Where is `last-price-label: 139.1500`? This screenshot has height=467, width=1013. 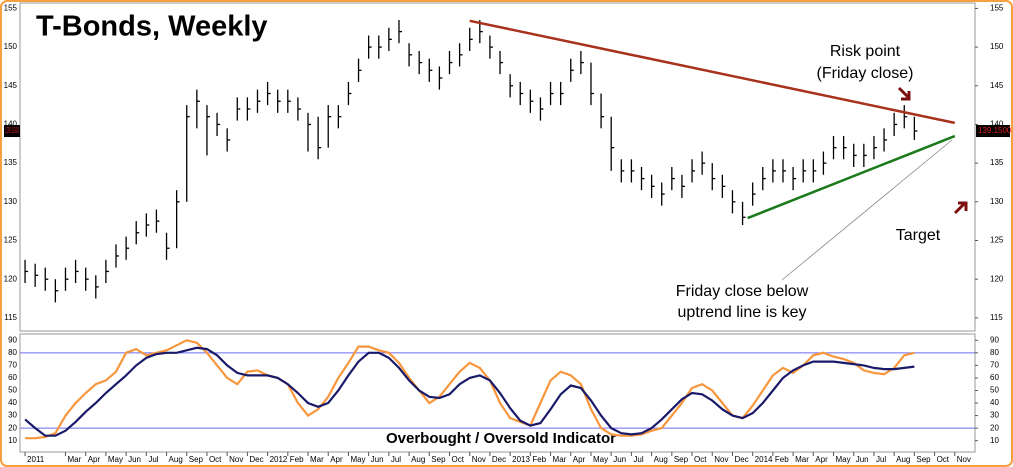
last-price-label: 139.1500 is located at coordinates (995, 130).